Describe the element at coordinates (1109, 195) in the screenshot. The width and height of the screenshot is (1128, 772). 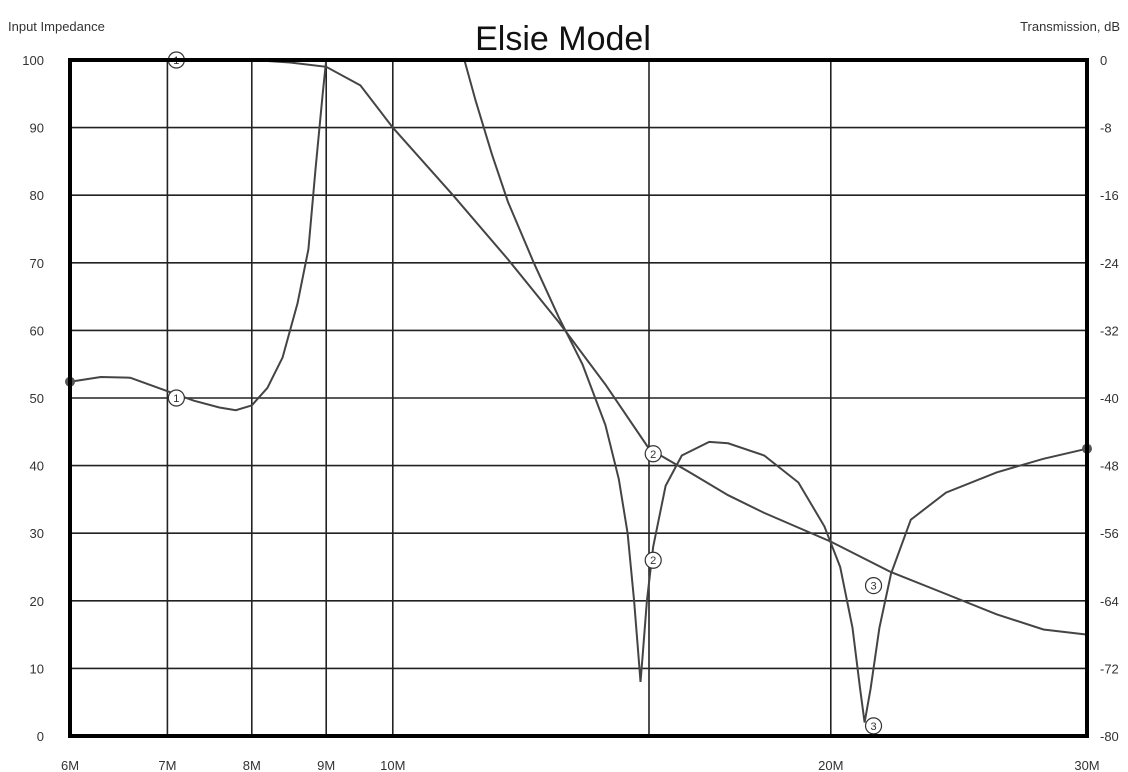
I see `y-right-tick-label: -16` at that location.